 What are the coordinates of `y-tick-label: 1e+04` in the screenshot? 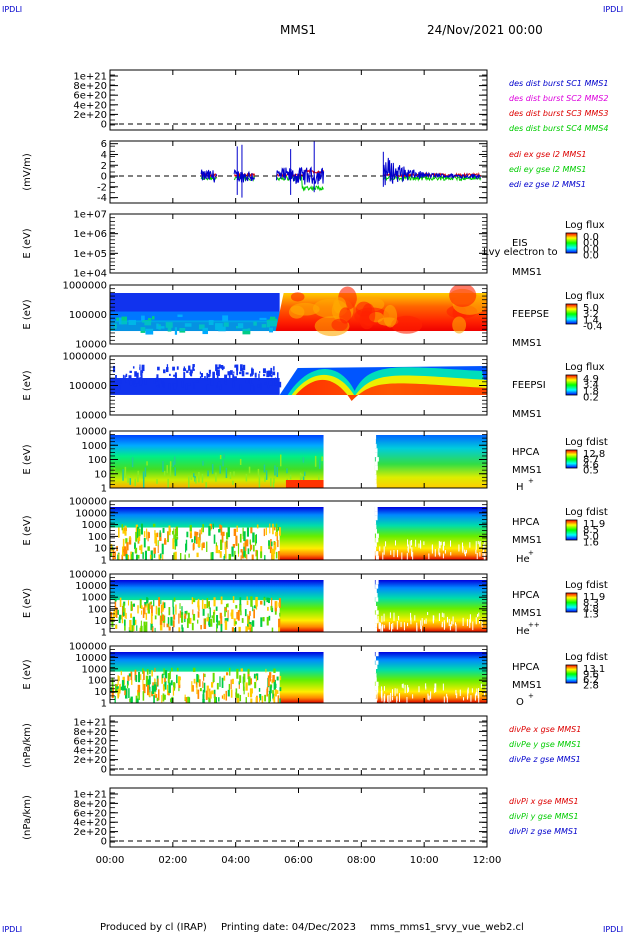 It's located at (90, 274).